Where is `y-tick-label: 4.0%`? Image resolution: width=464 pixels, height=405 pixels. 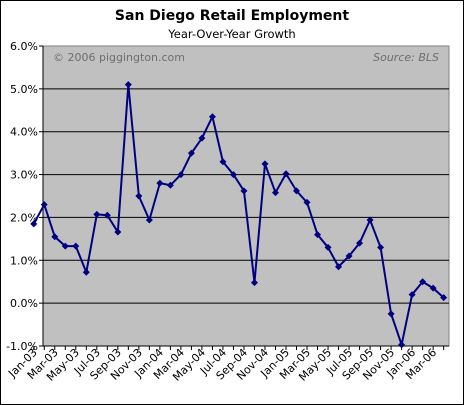 y-tick-label: 4.0% is located at coordinates (24, 132).